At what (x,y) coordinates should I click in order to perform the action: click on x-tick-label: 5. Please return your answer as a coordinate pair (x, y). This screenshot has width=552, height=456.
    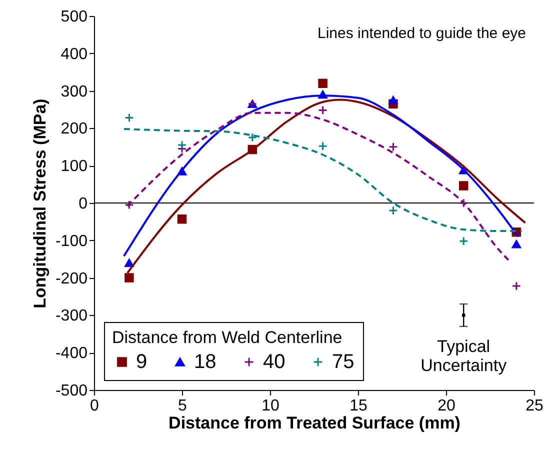
    Looking at the image, I should click on (183, 406).